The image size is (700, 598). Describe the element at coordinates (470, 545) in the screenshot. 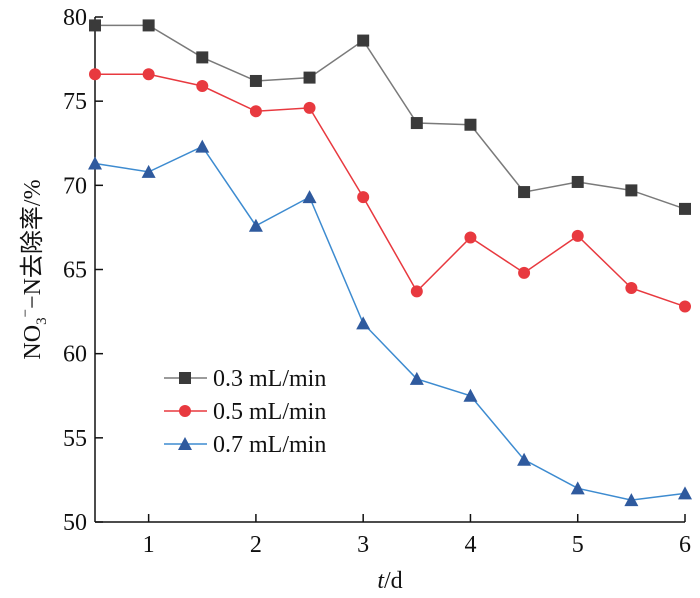

I see `x-tick-label: 4` at that location.